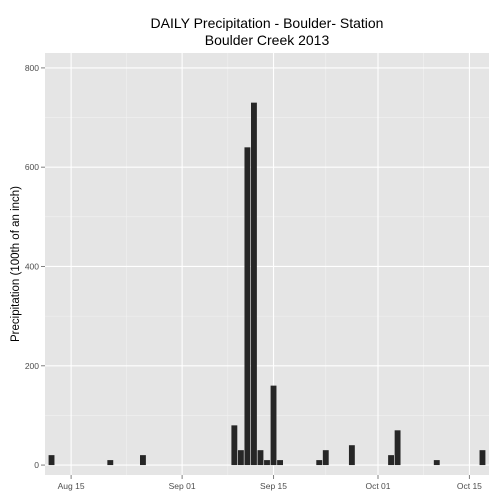 The image size is (504, 504). Describe the element at coordinates (16, 264) in the screenshot. I see `y-axis-title: Precipitation (100th of an inch)` at that location.